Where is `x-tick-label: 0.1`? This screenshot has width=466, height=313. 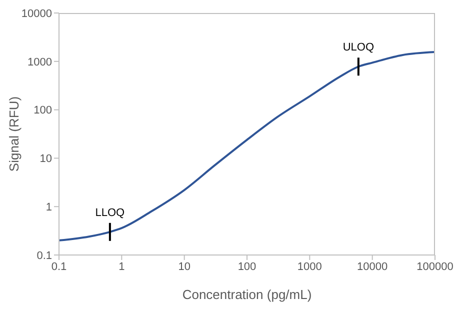
x-tick-label: 0.1 is located at coordinates (59, 266).